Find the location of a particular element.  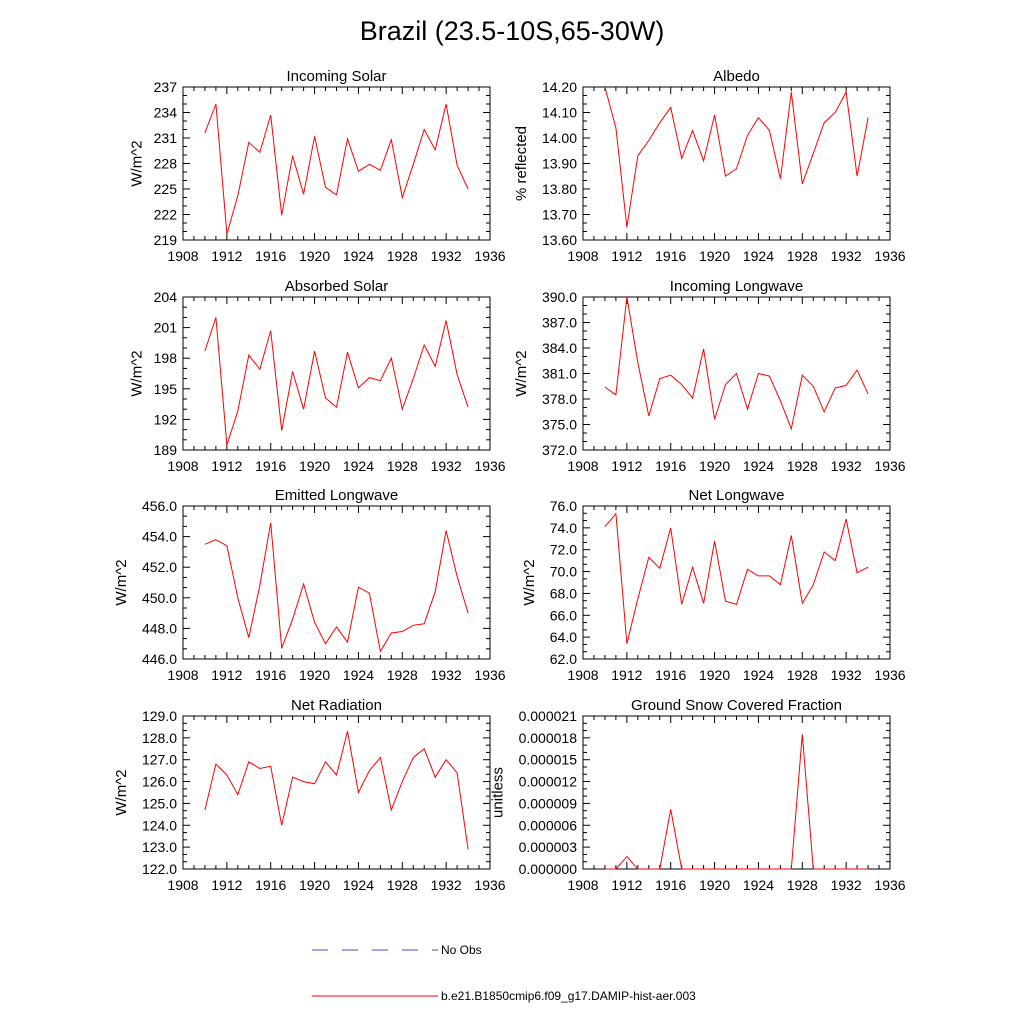

y-tick-label: 204 is located at coordinates (166, 297).